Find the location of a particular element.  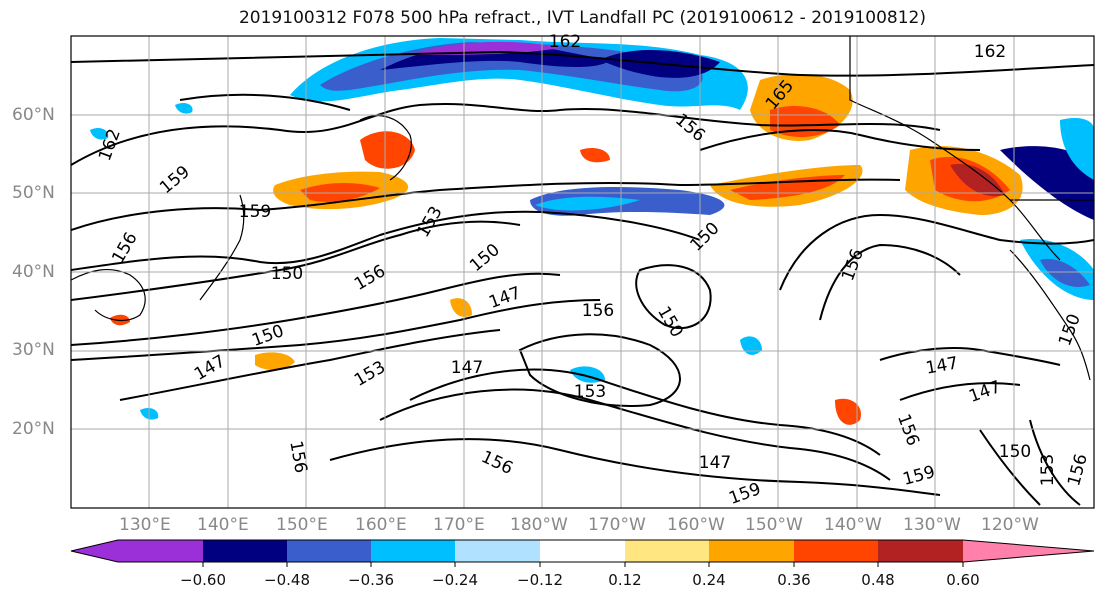

colorbar-extend-min is located at coordinates (94, 551).